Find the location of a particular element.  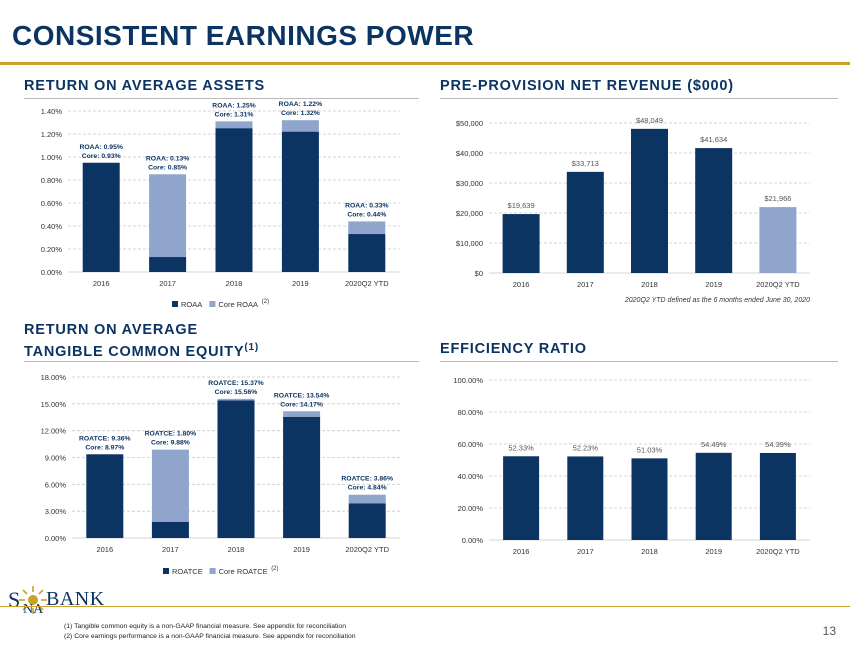

data-label-line1: ROAA: 0.33% is located at coordinates (366, 205).